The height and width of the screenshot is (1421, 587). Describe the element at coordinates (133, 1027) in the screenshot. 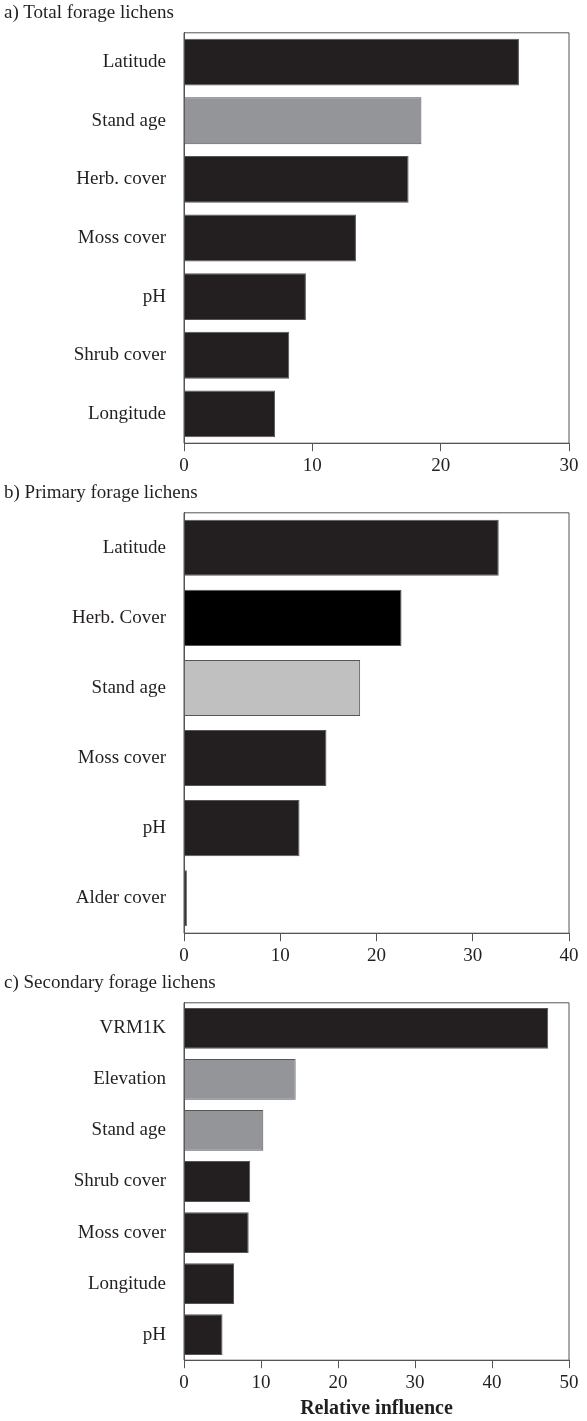

I see `y-tick-label: VRM1K` at that location.